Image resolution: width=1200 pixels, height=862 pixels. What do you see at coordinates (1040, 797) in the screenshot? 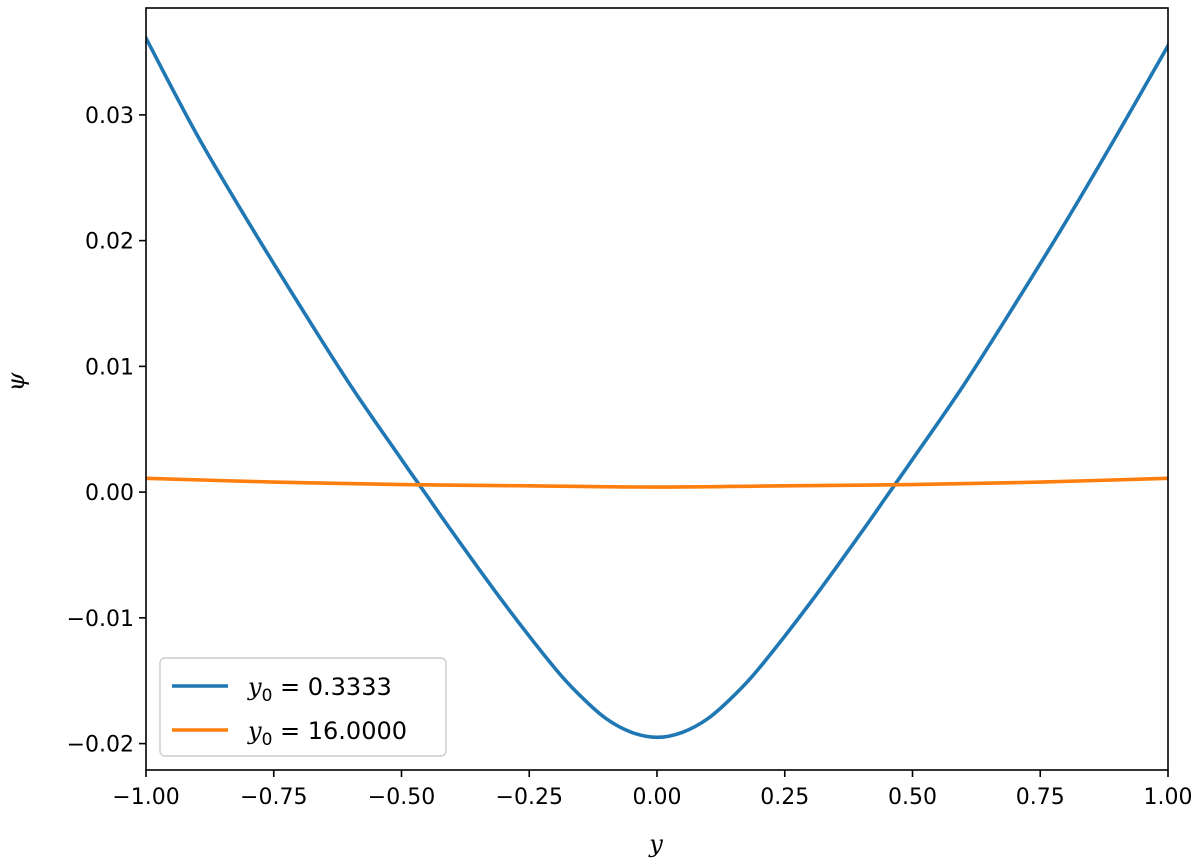
I see `x-tick-label: 0.75` at bounding box center [1040, 797].